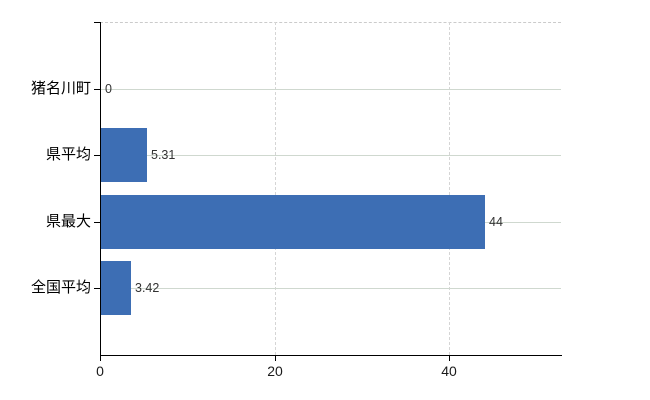 This screenshot has width=650, height=400. What do you see at coordinates (68, 221) in the screenshot?
I see `category-label: 県最大` at bounding box center [68, 221].